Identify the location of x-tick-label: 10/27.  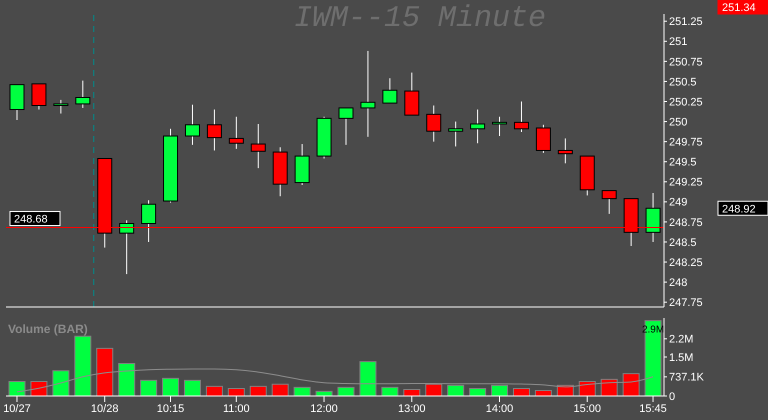
(17, 408).